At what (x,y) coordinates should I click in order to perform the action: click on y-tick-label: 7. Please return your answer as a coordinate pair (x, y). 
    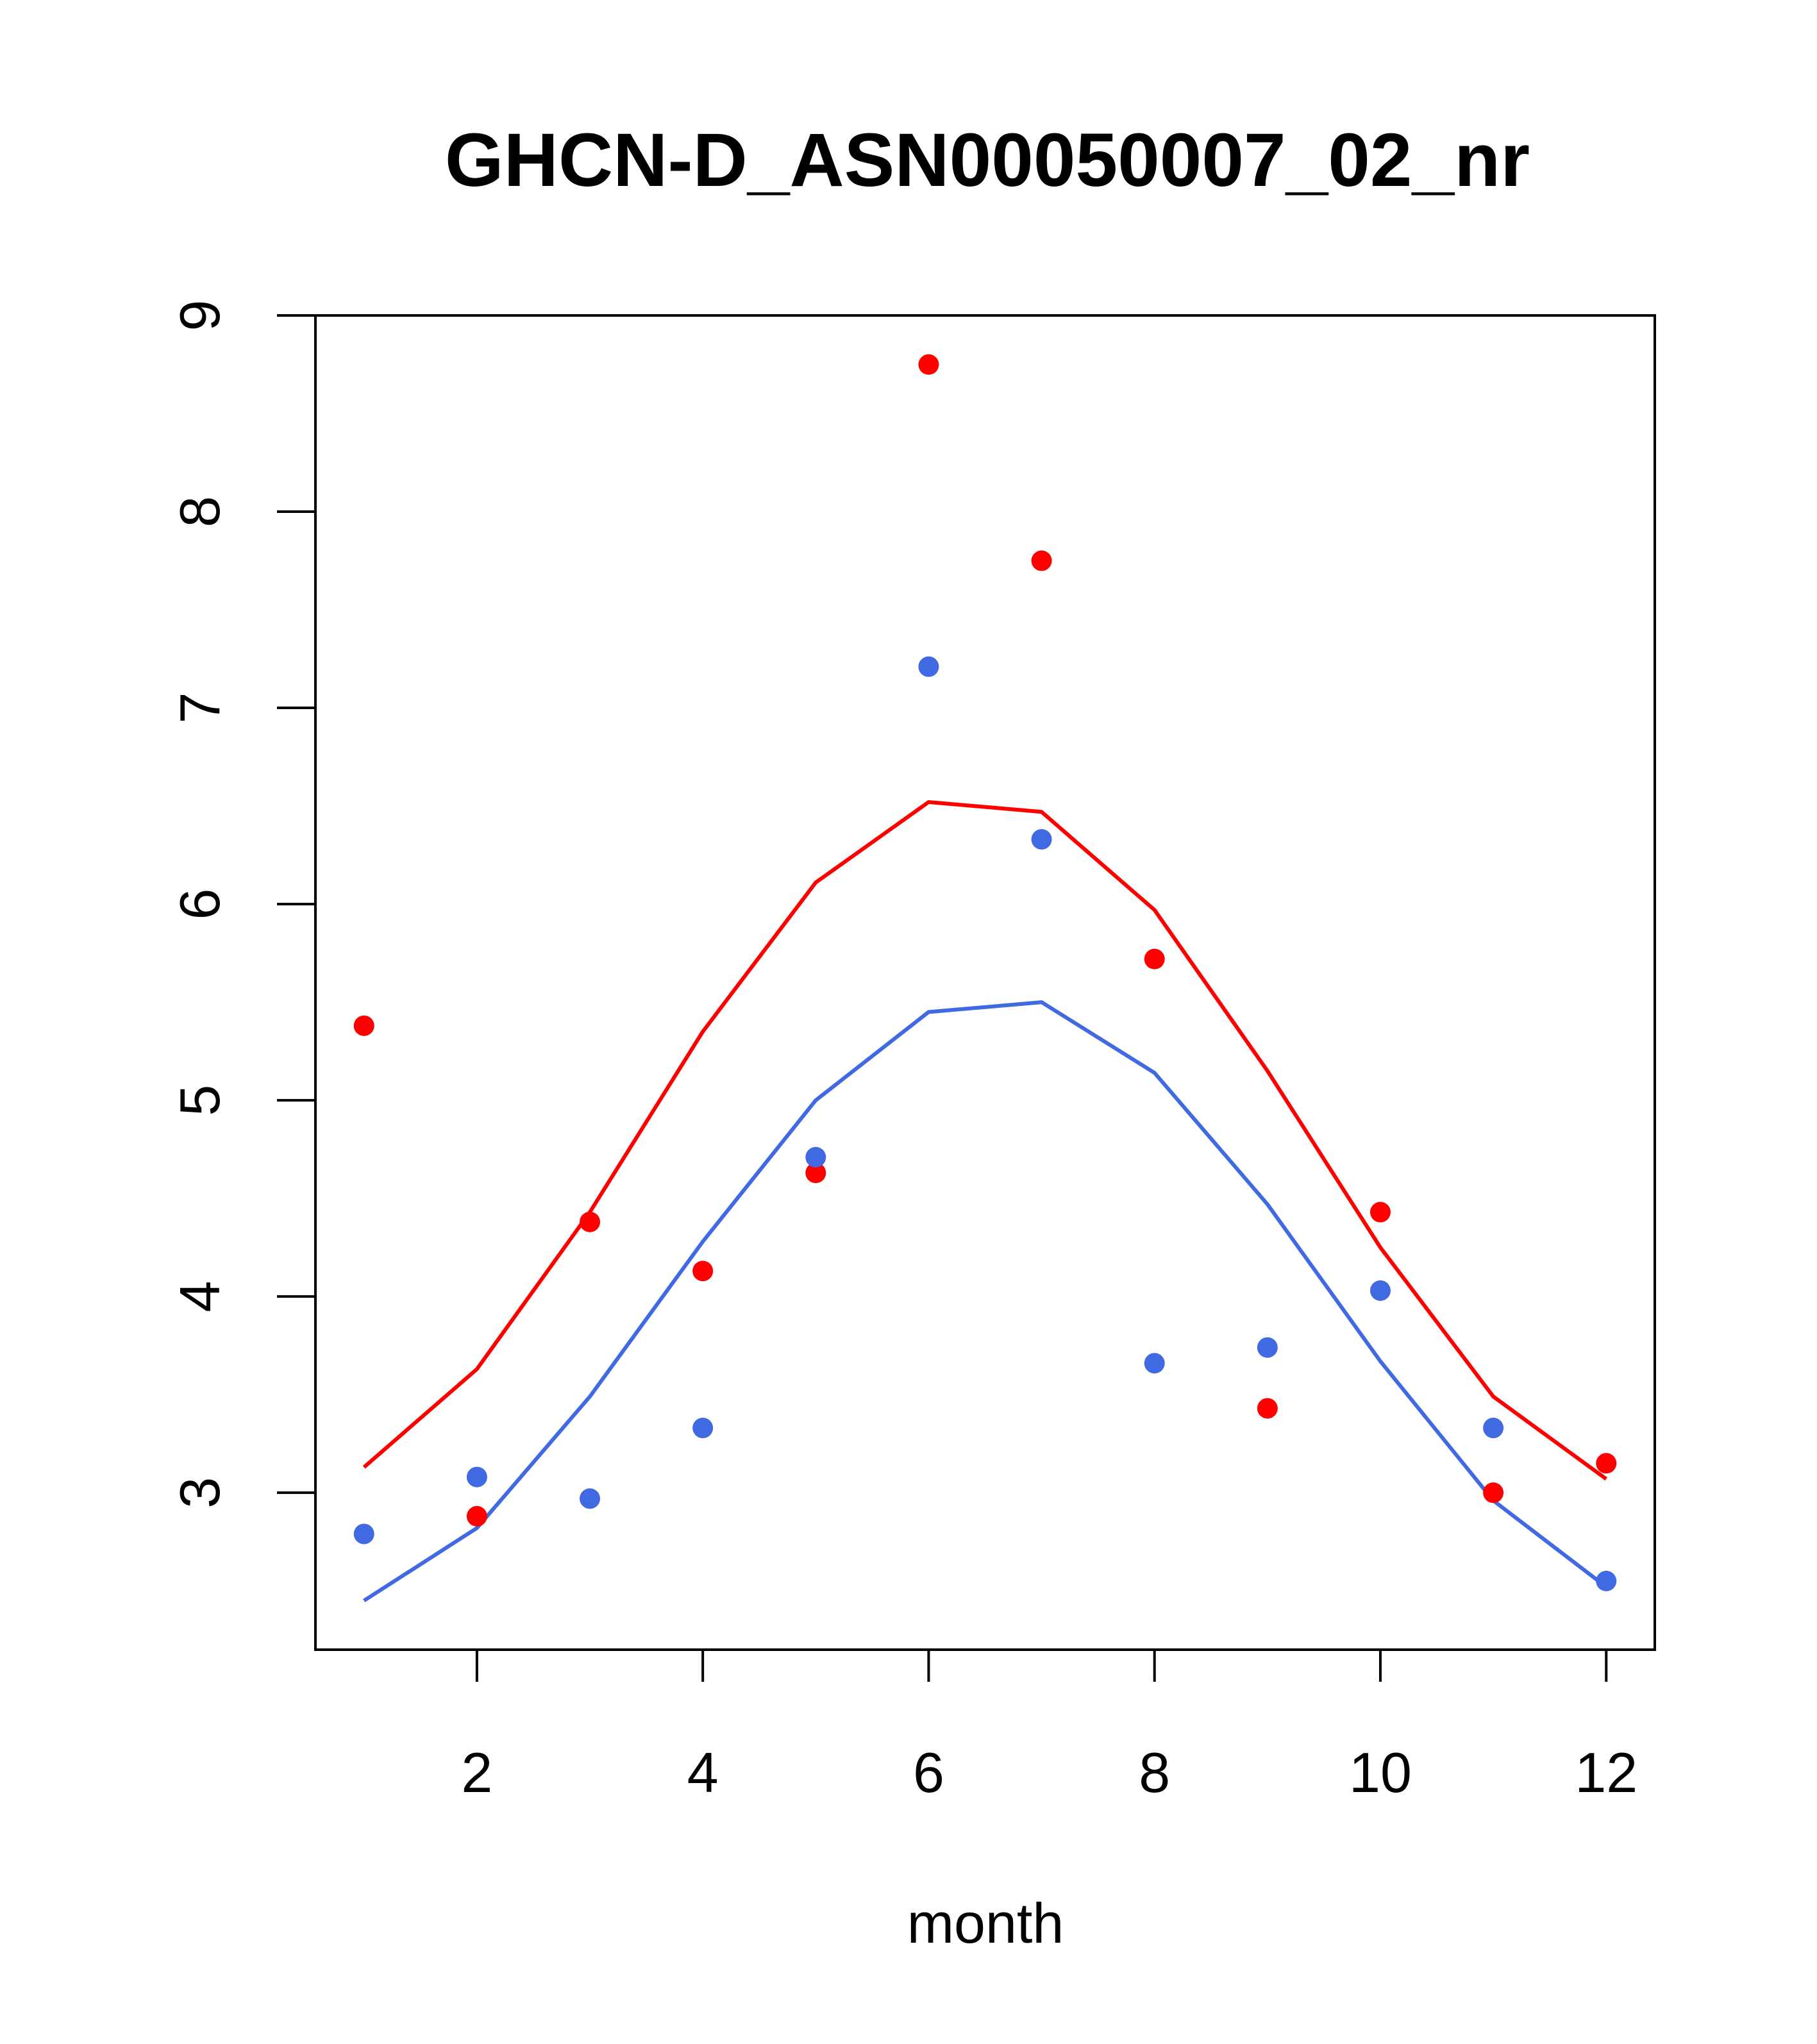
    Looking at the image, I should click on (200, 708).